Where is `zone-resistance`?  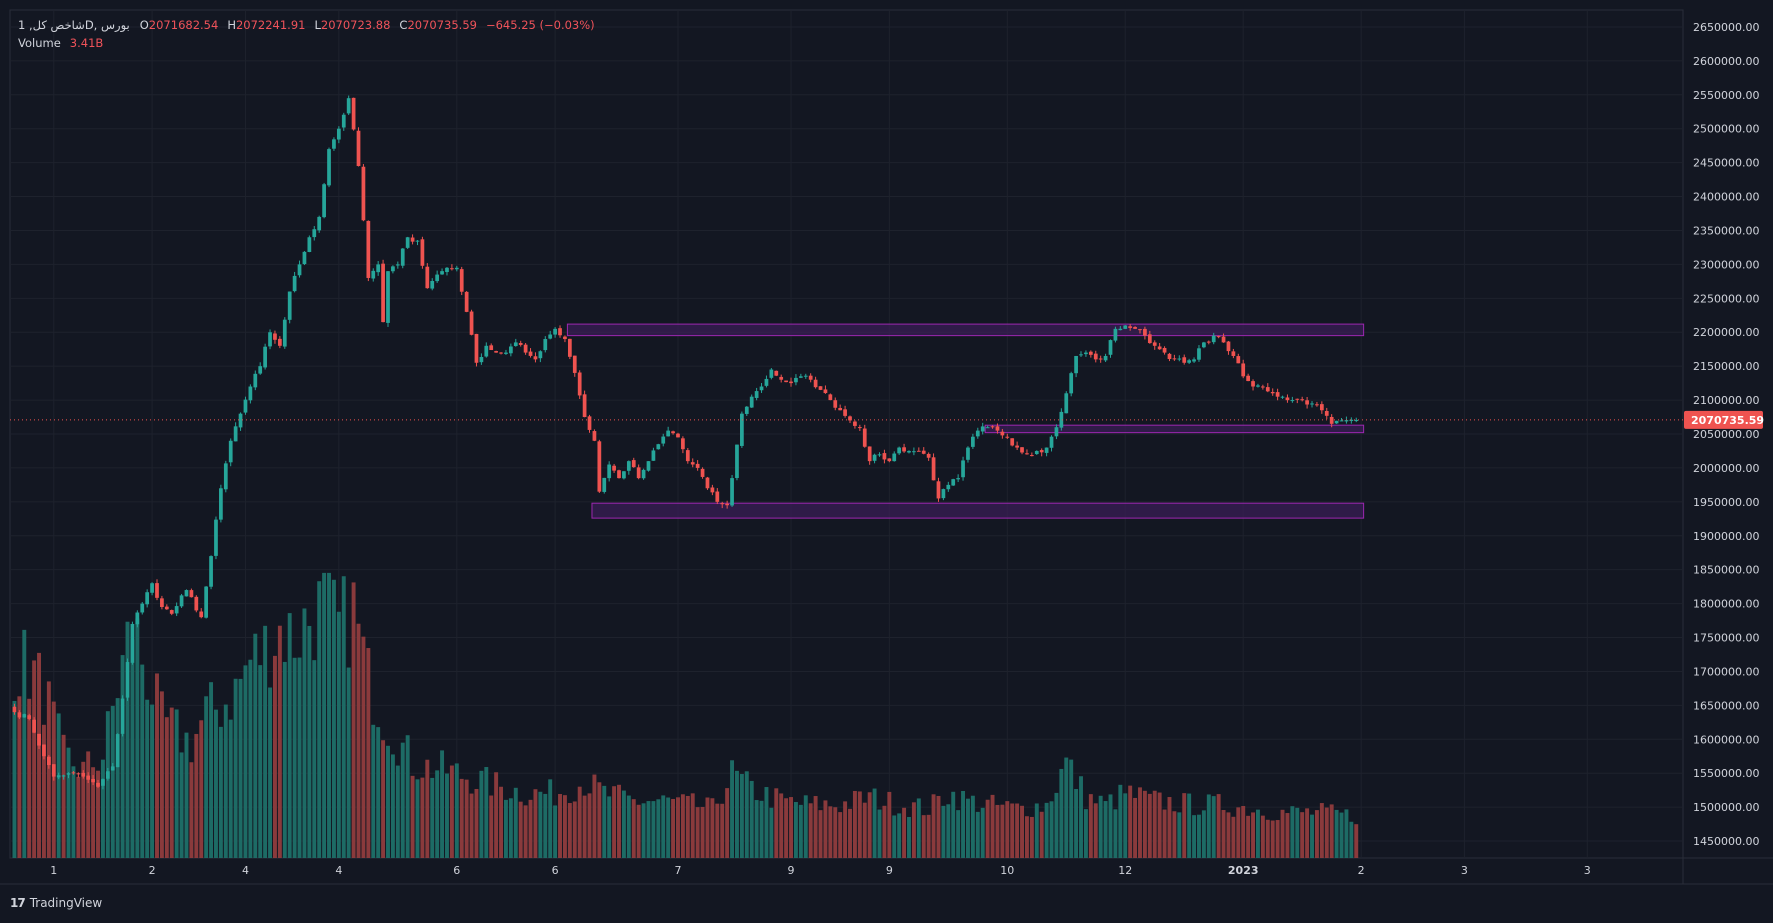
zone-resistance is located at coordinates (965, 330).